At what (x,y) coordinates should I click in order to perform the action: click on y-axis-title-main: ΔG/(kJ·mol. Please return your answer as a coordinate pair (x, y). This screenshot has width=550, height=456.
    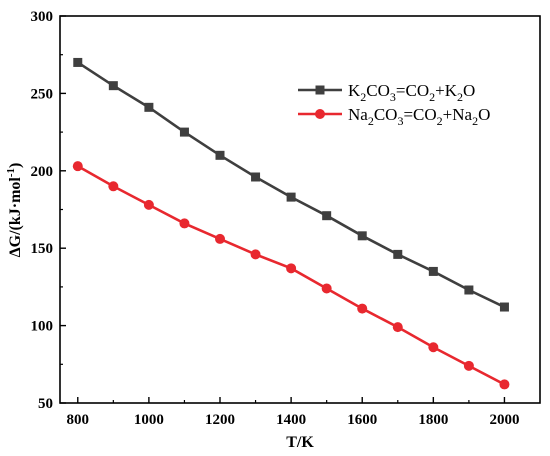
    Looking at the image, I should click on (15, 217).